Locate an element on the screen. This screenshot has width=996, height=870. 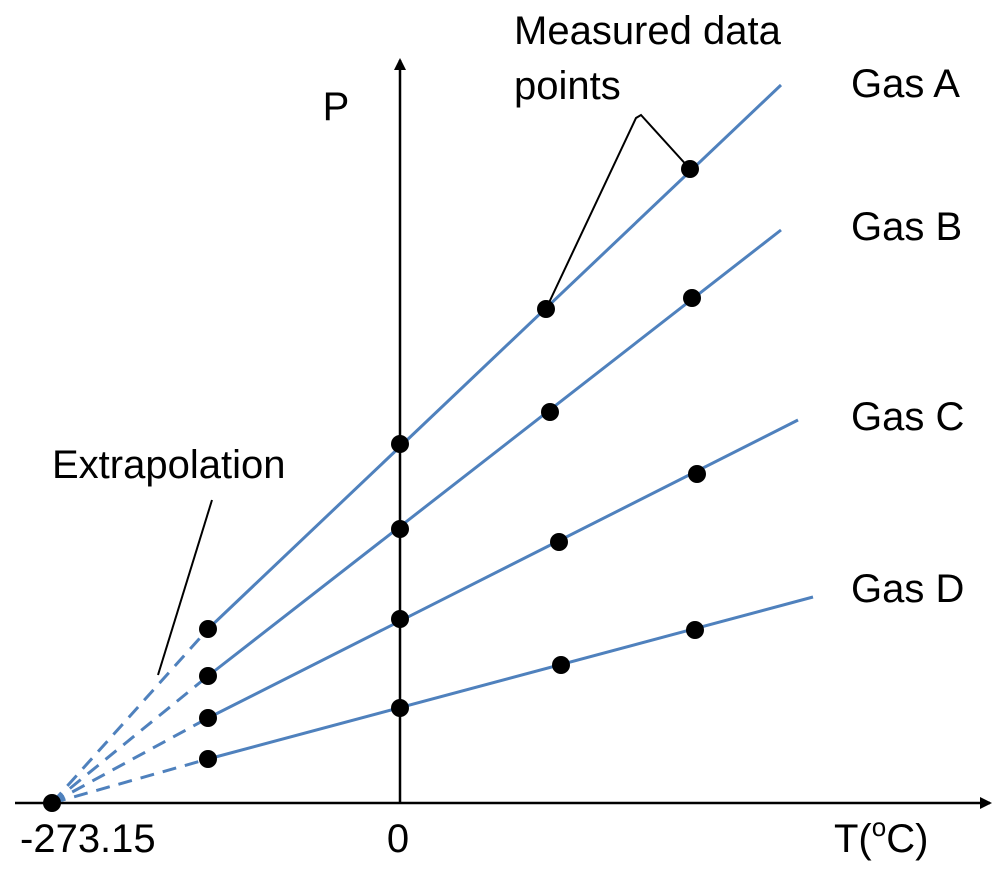
measured-points-label-line1: Measured data is located at coordinates (648, 31).